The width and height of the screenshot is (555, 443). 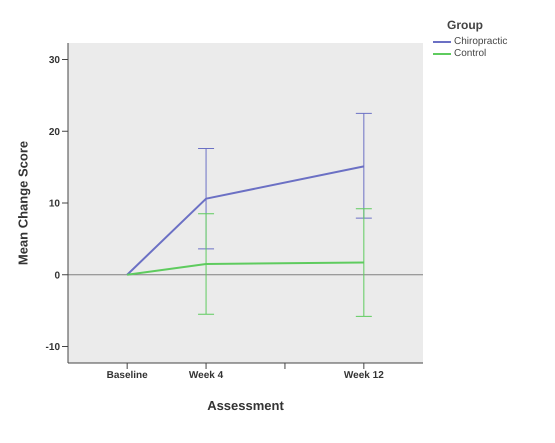 I want to click on y-tick-label: 30, so click(x=54, y=60).